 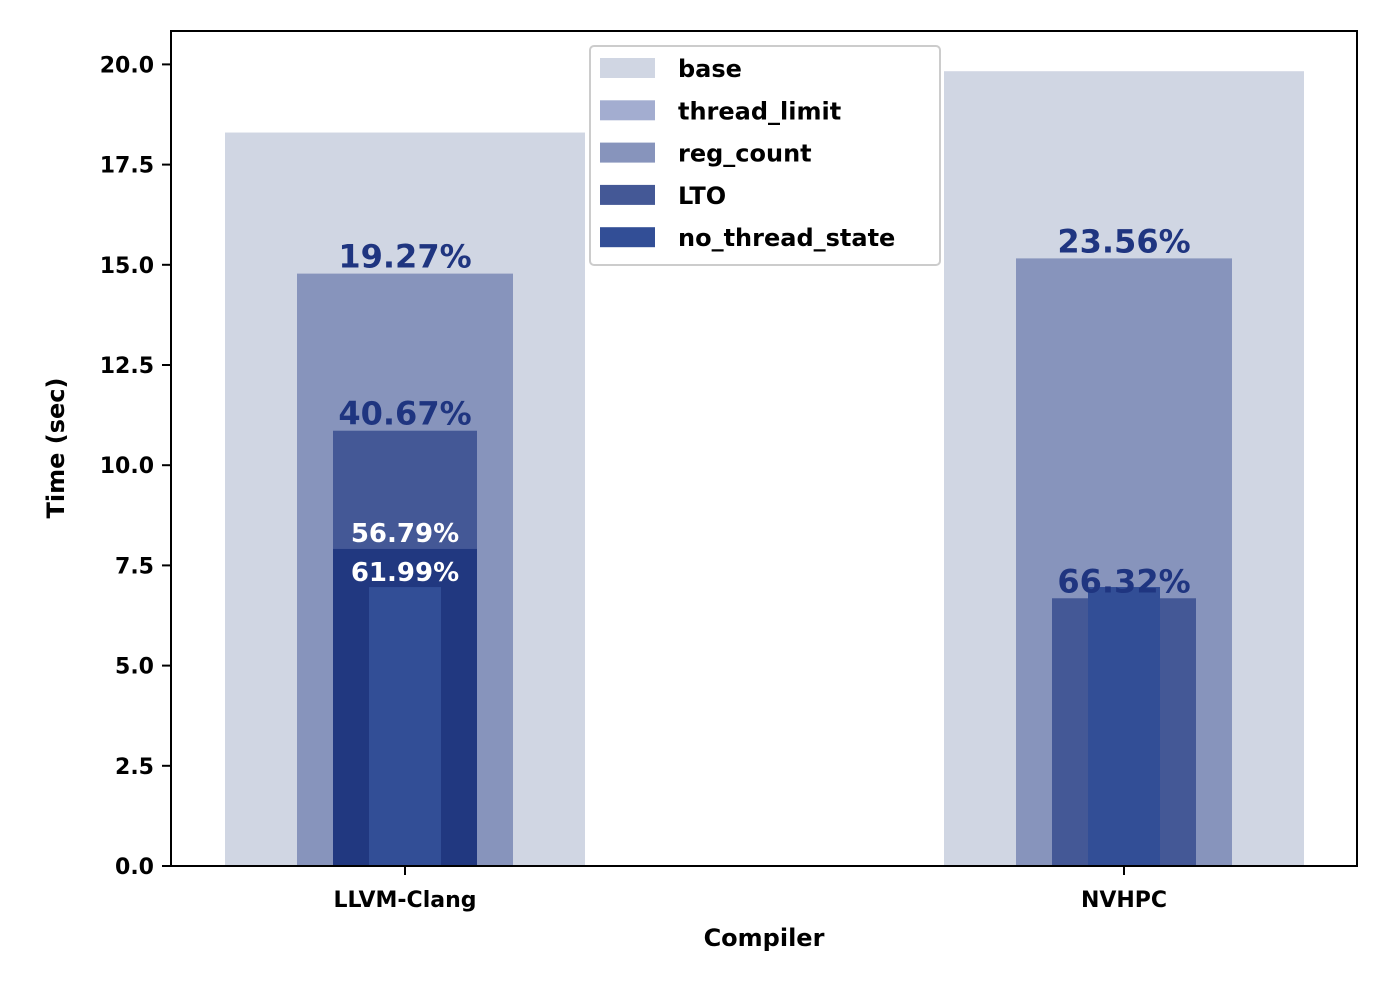 What do you see at coordinates (745, 154) in the screenshot?
I see `legend-label-reg_count: reg_count` at bounding box center [745, 154].